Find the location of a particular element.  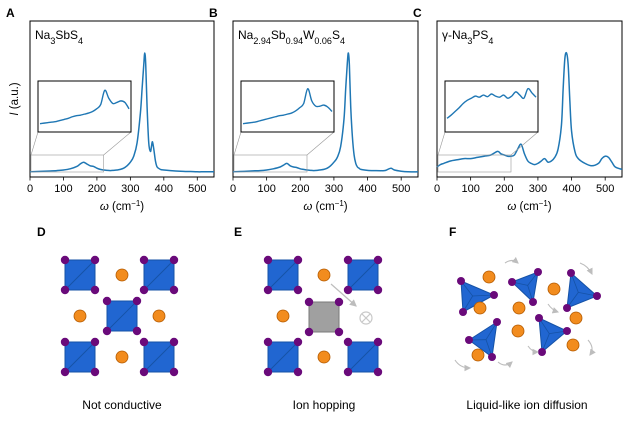

inset-frame is located at coordinates (84, 106).